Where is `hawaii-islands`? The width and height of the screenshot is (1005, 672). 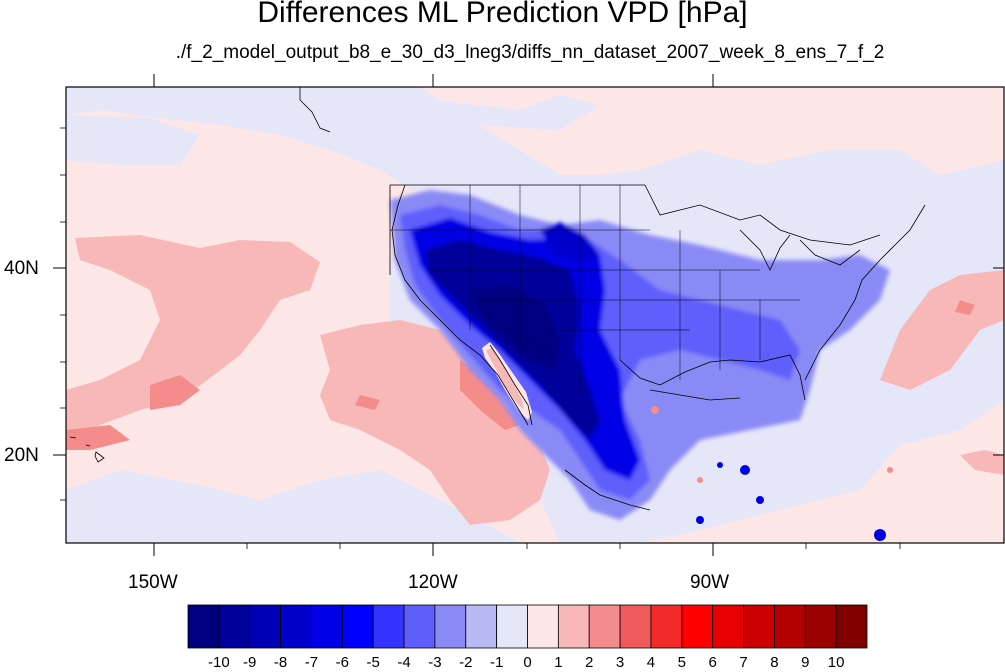 hawaii-islands is located at coordinates (87, 449).